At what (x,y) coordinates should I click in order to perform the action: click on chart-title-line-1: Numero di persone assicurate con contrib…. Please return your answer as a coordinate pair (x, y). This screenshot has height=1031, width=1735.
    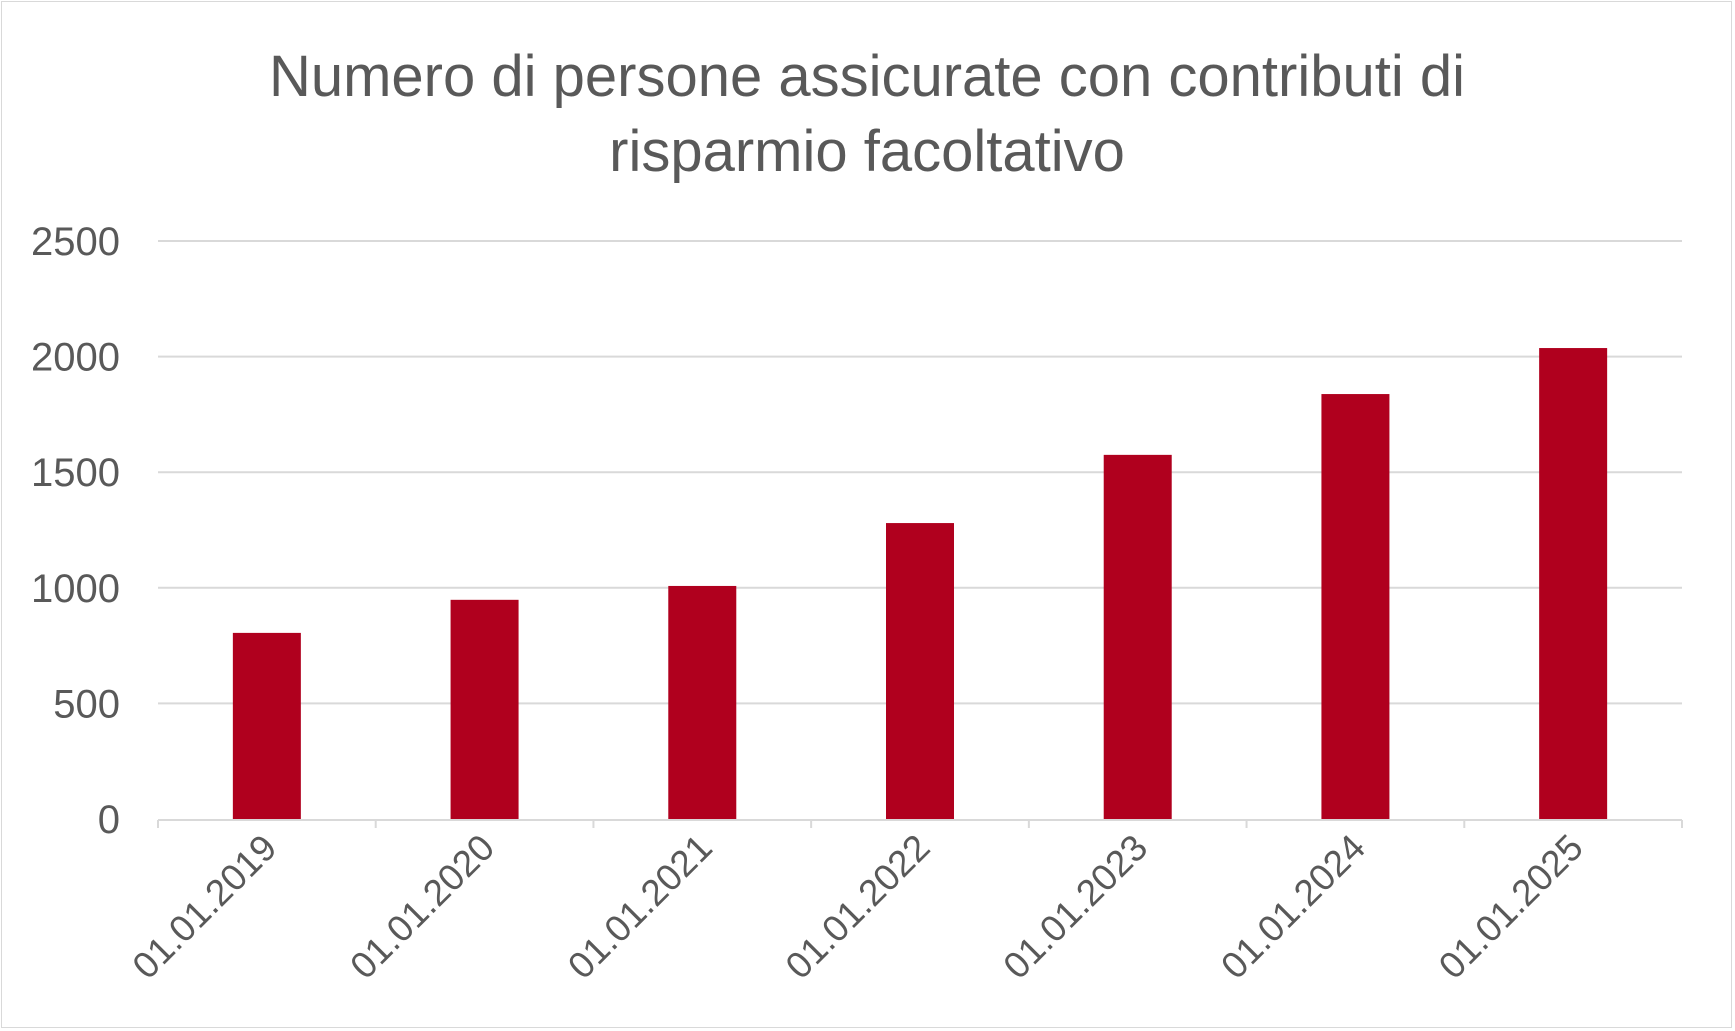
    Looking at the image, I should click on (867, 76).